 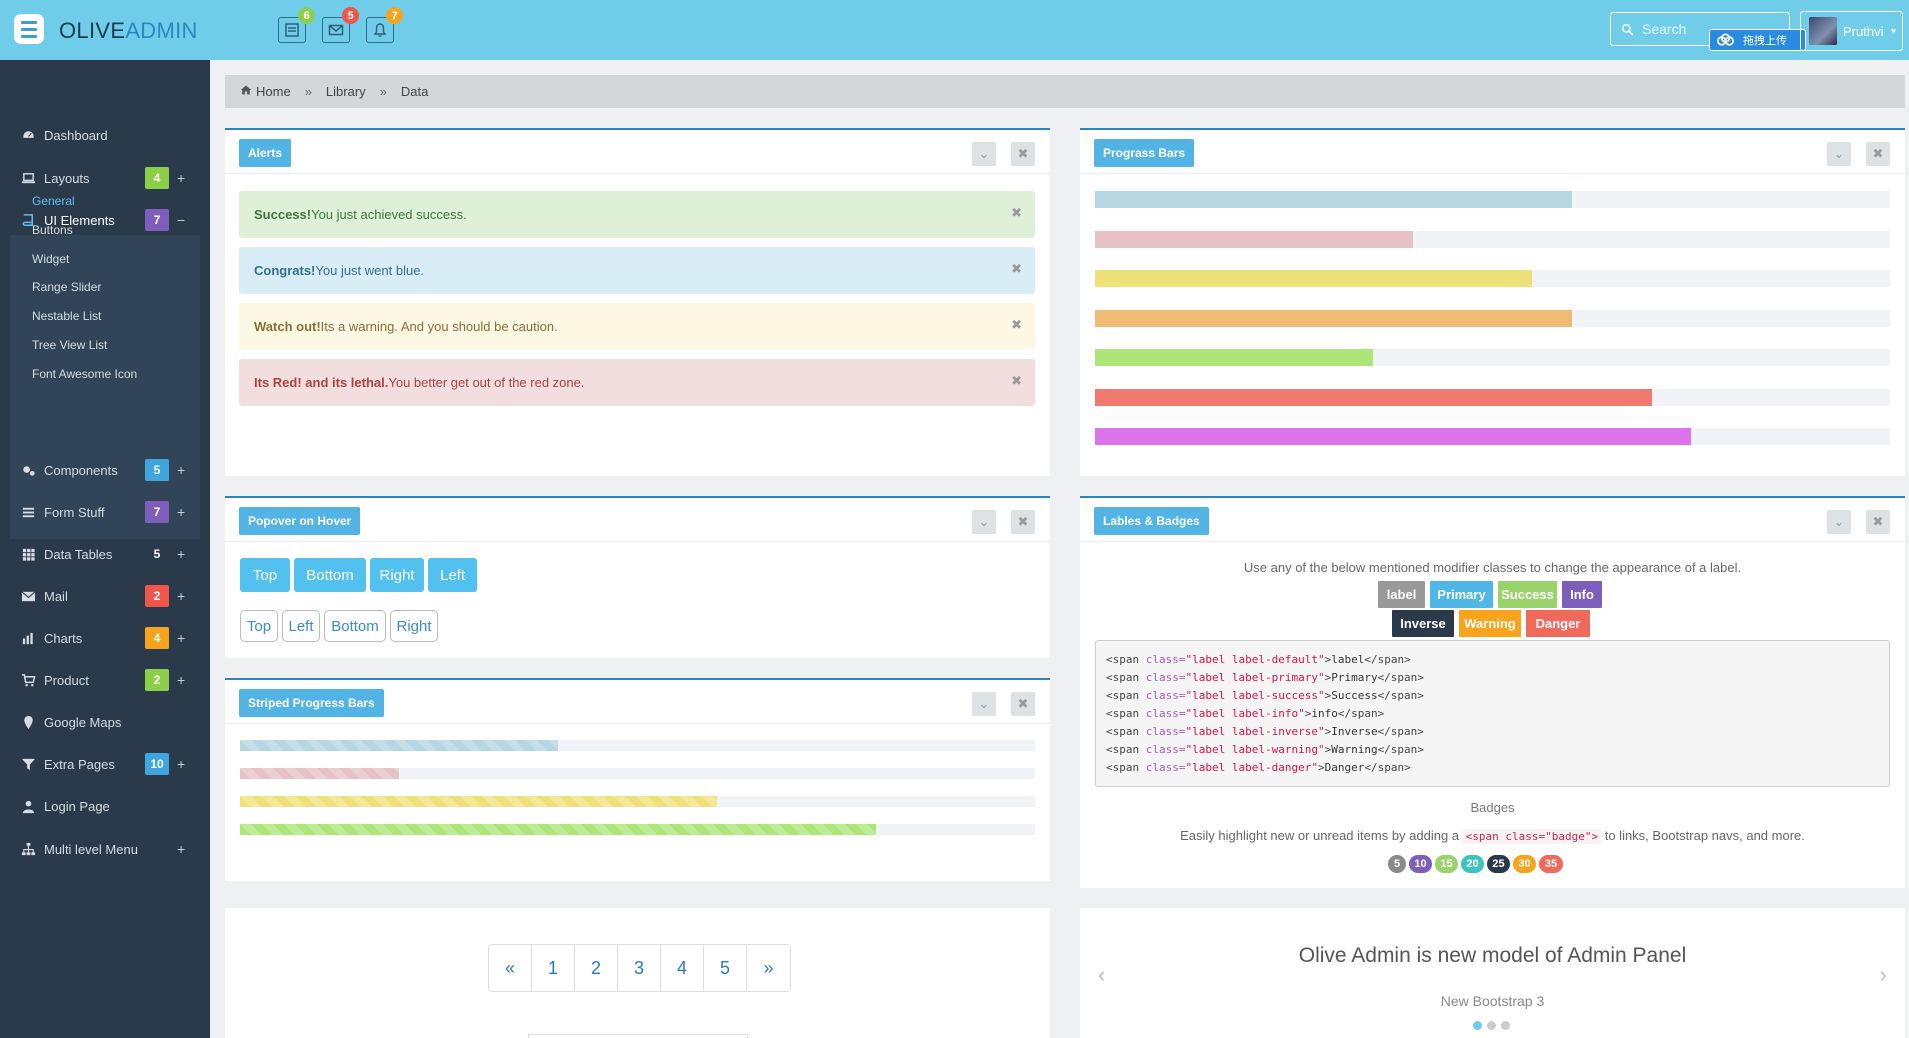 I want to click on alert-text: You just went blue., so click(x=370, y=270).